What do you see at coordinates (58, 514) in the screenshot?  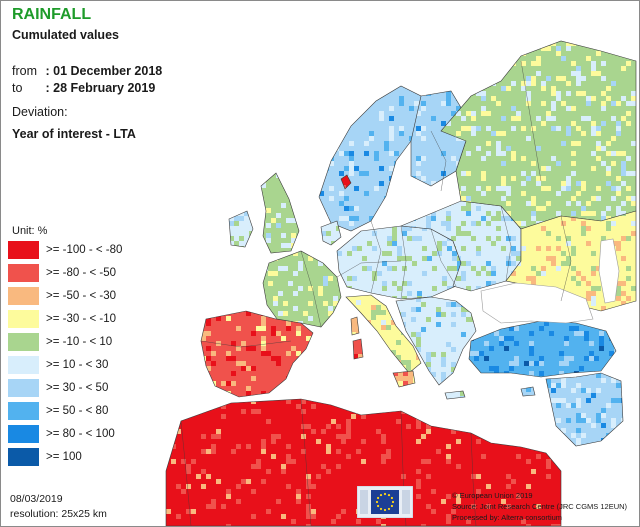 I see `map-resolution: resolution: 25x25 km` at bounding box center [58, 514].